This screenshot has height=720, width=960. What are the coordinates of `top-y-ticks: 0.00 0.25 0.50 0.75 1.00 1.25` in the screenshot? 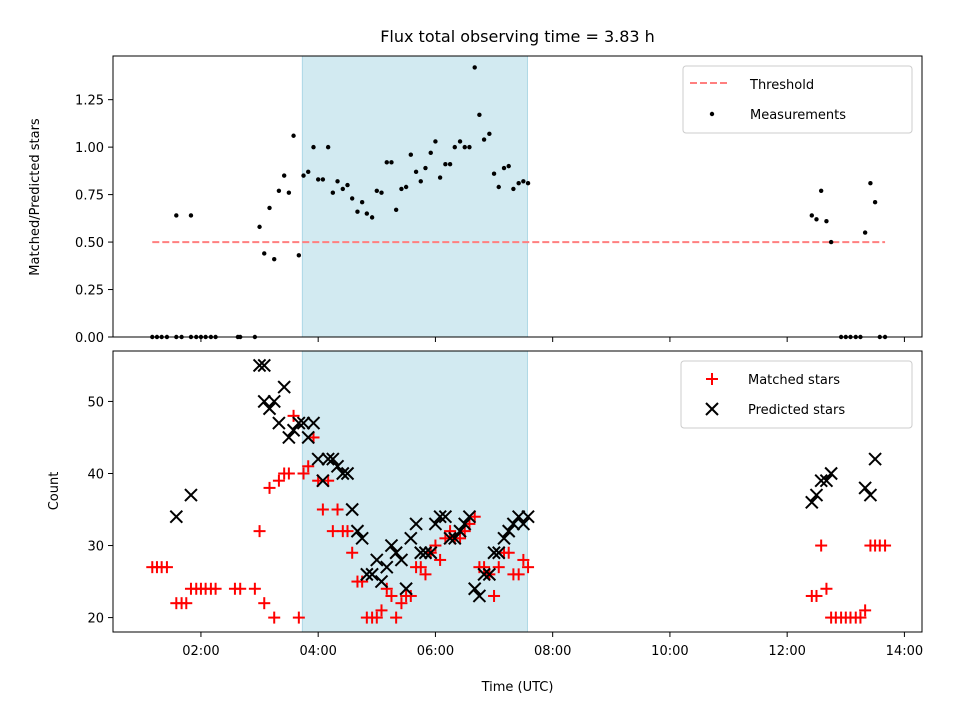 It's located at (94, 220).